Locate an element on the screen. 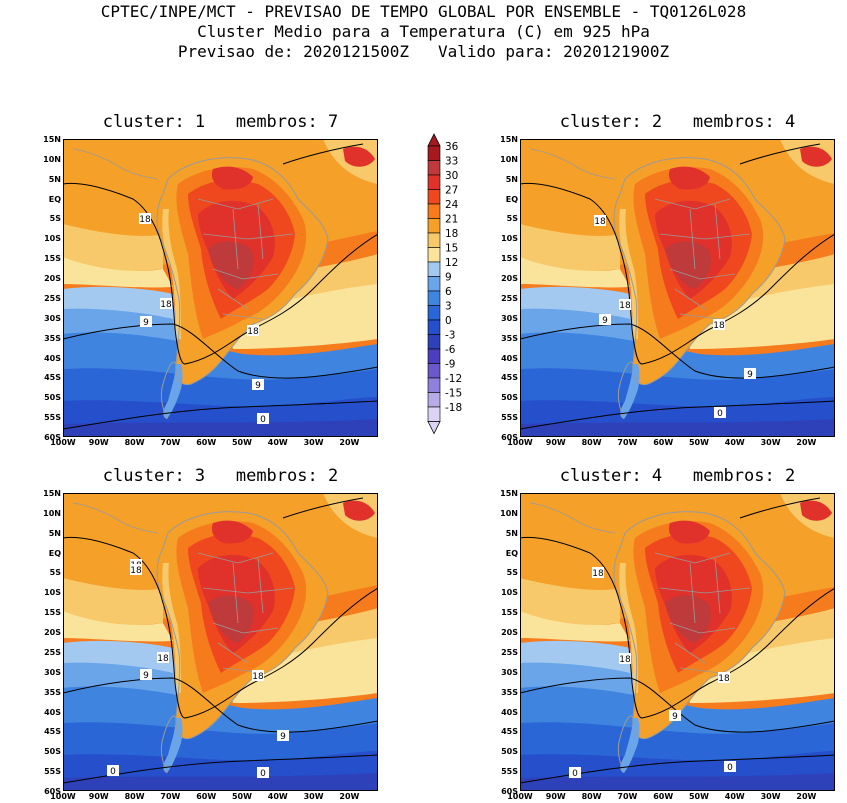  colorbar-label: 15 is located at coordinates (451, 249).